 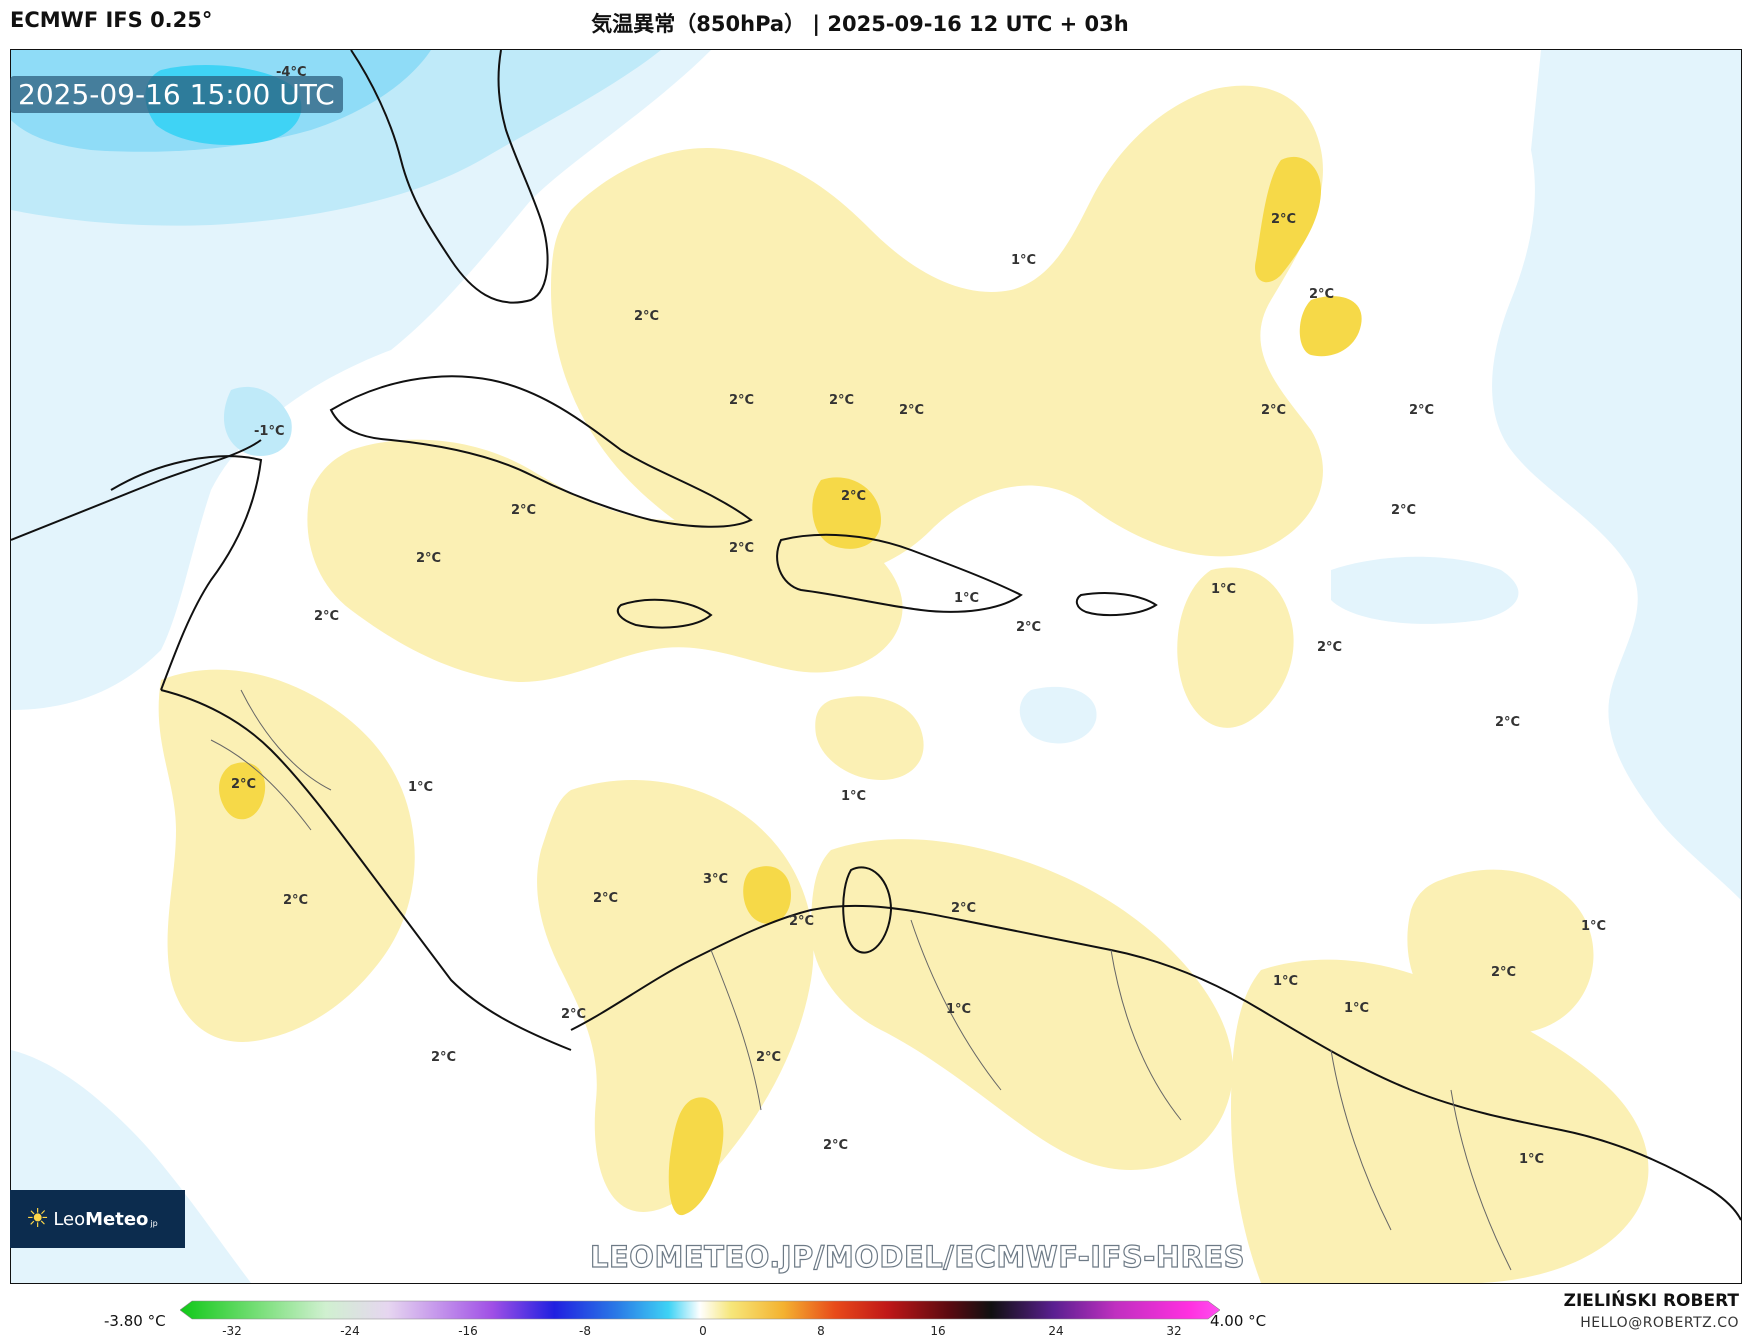 I want to click on valid-time-badge: 2025-09-16 15:00 UTC, so click(x=176, y=94).